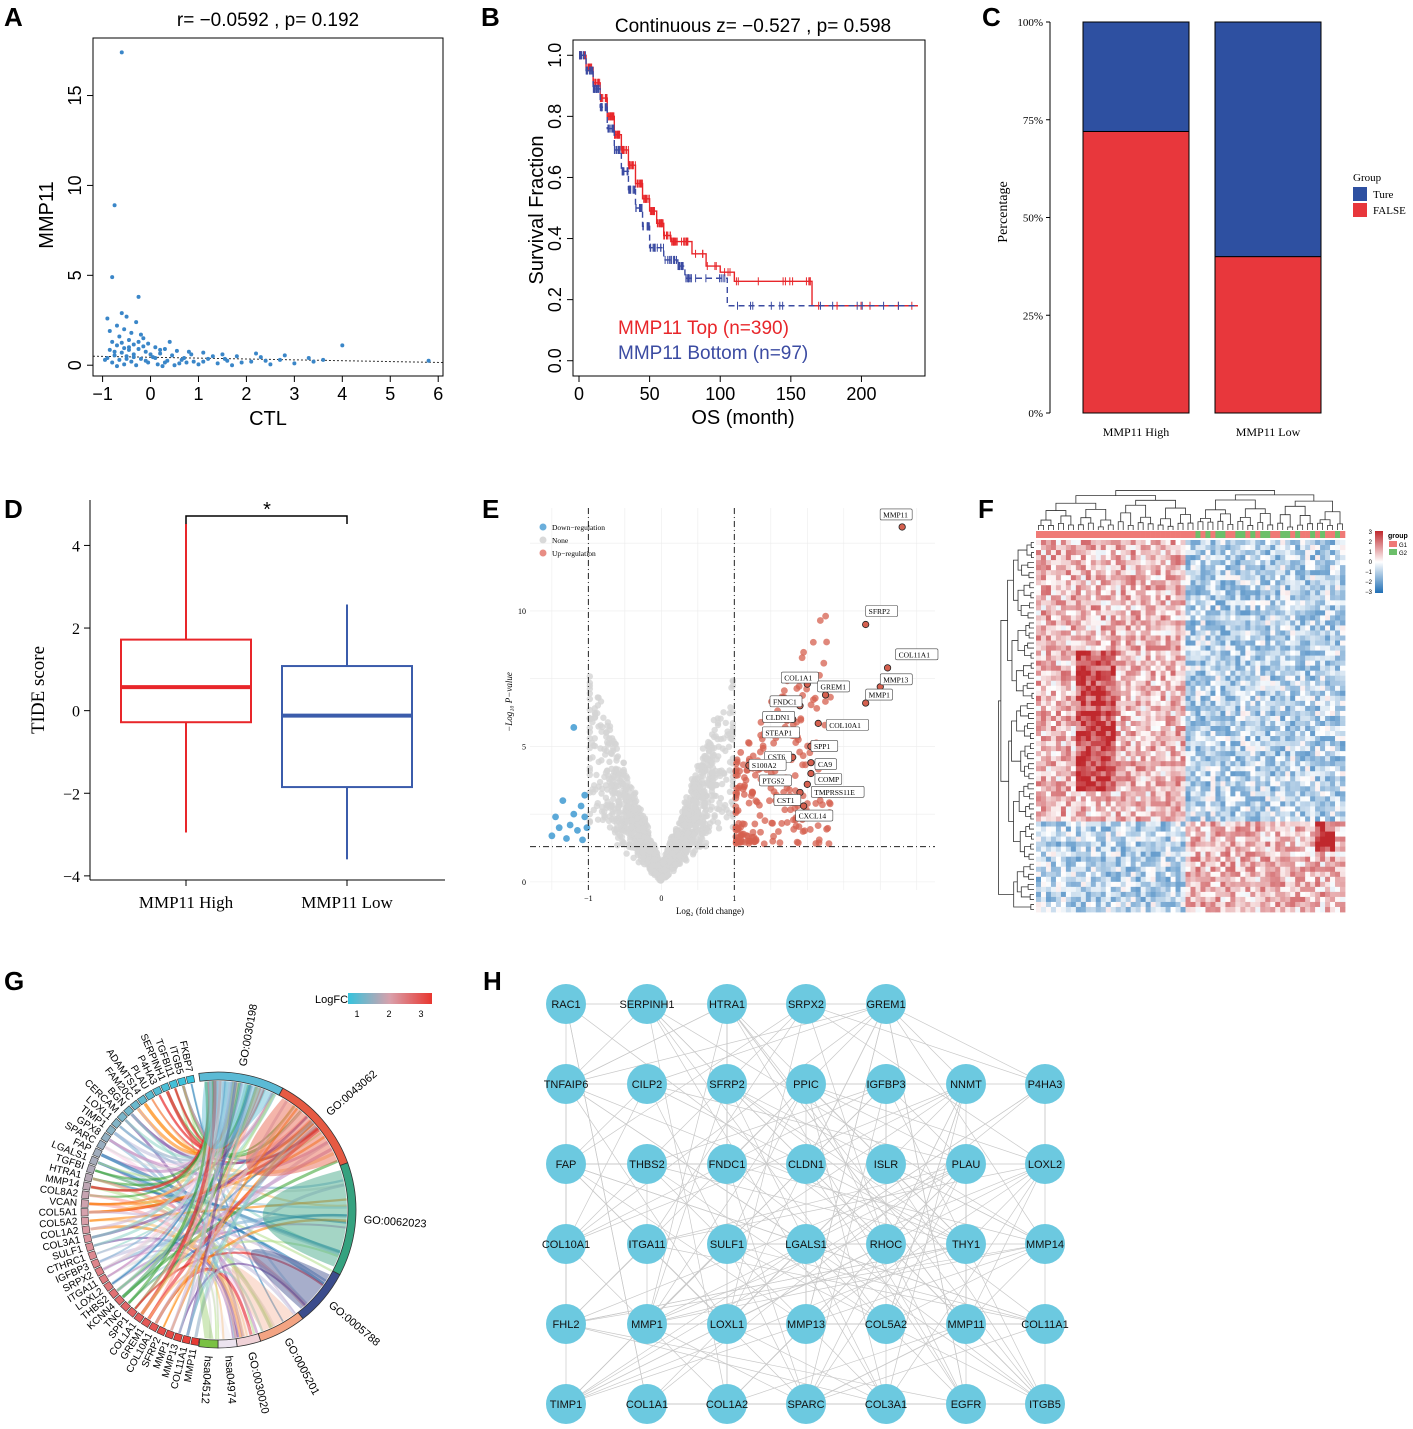 The image size is (1413, 1429). What do you see at coordinates (749, 803) in the screenshot?
I see `volcano-point-up` at bounding box center [749, 803].